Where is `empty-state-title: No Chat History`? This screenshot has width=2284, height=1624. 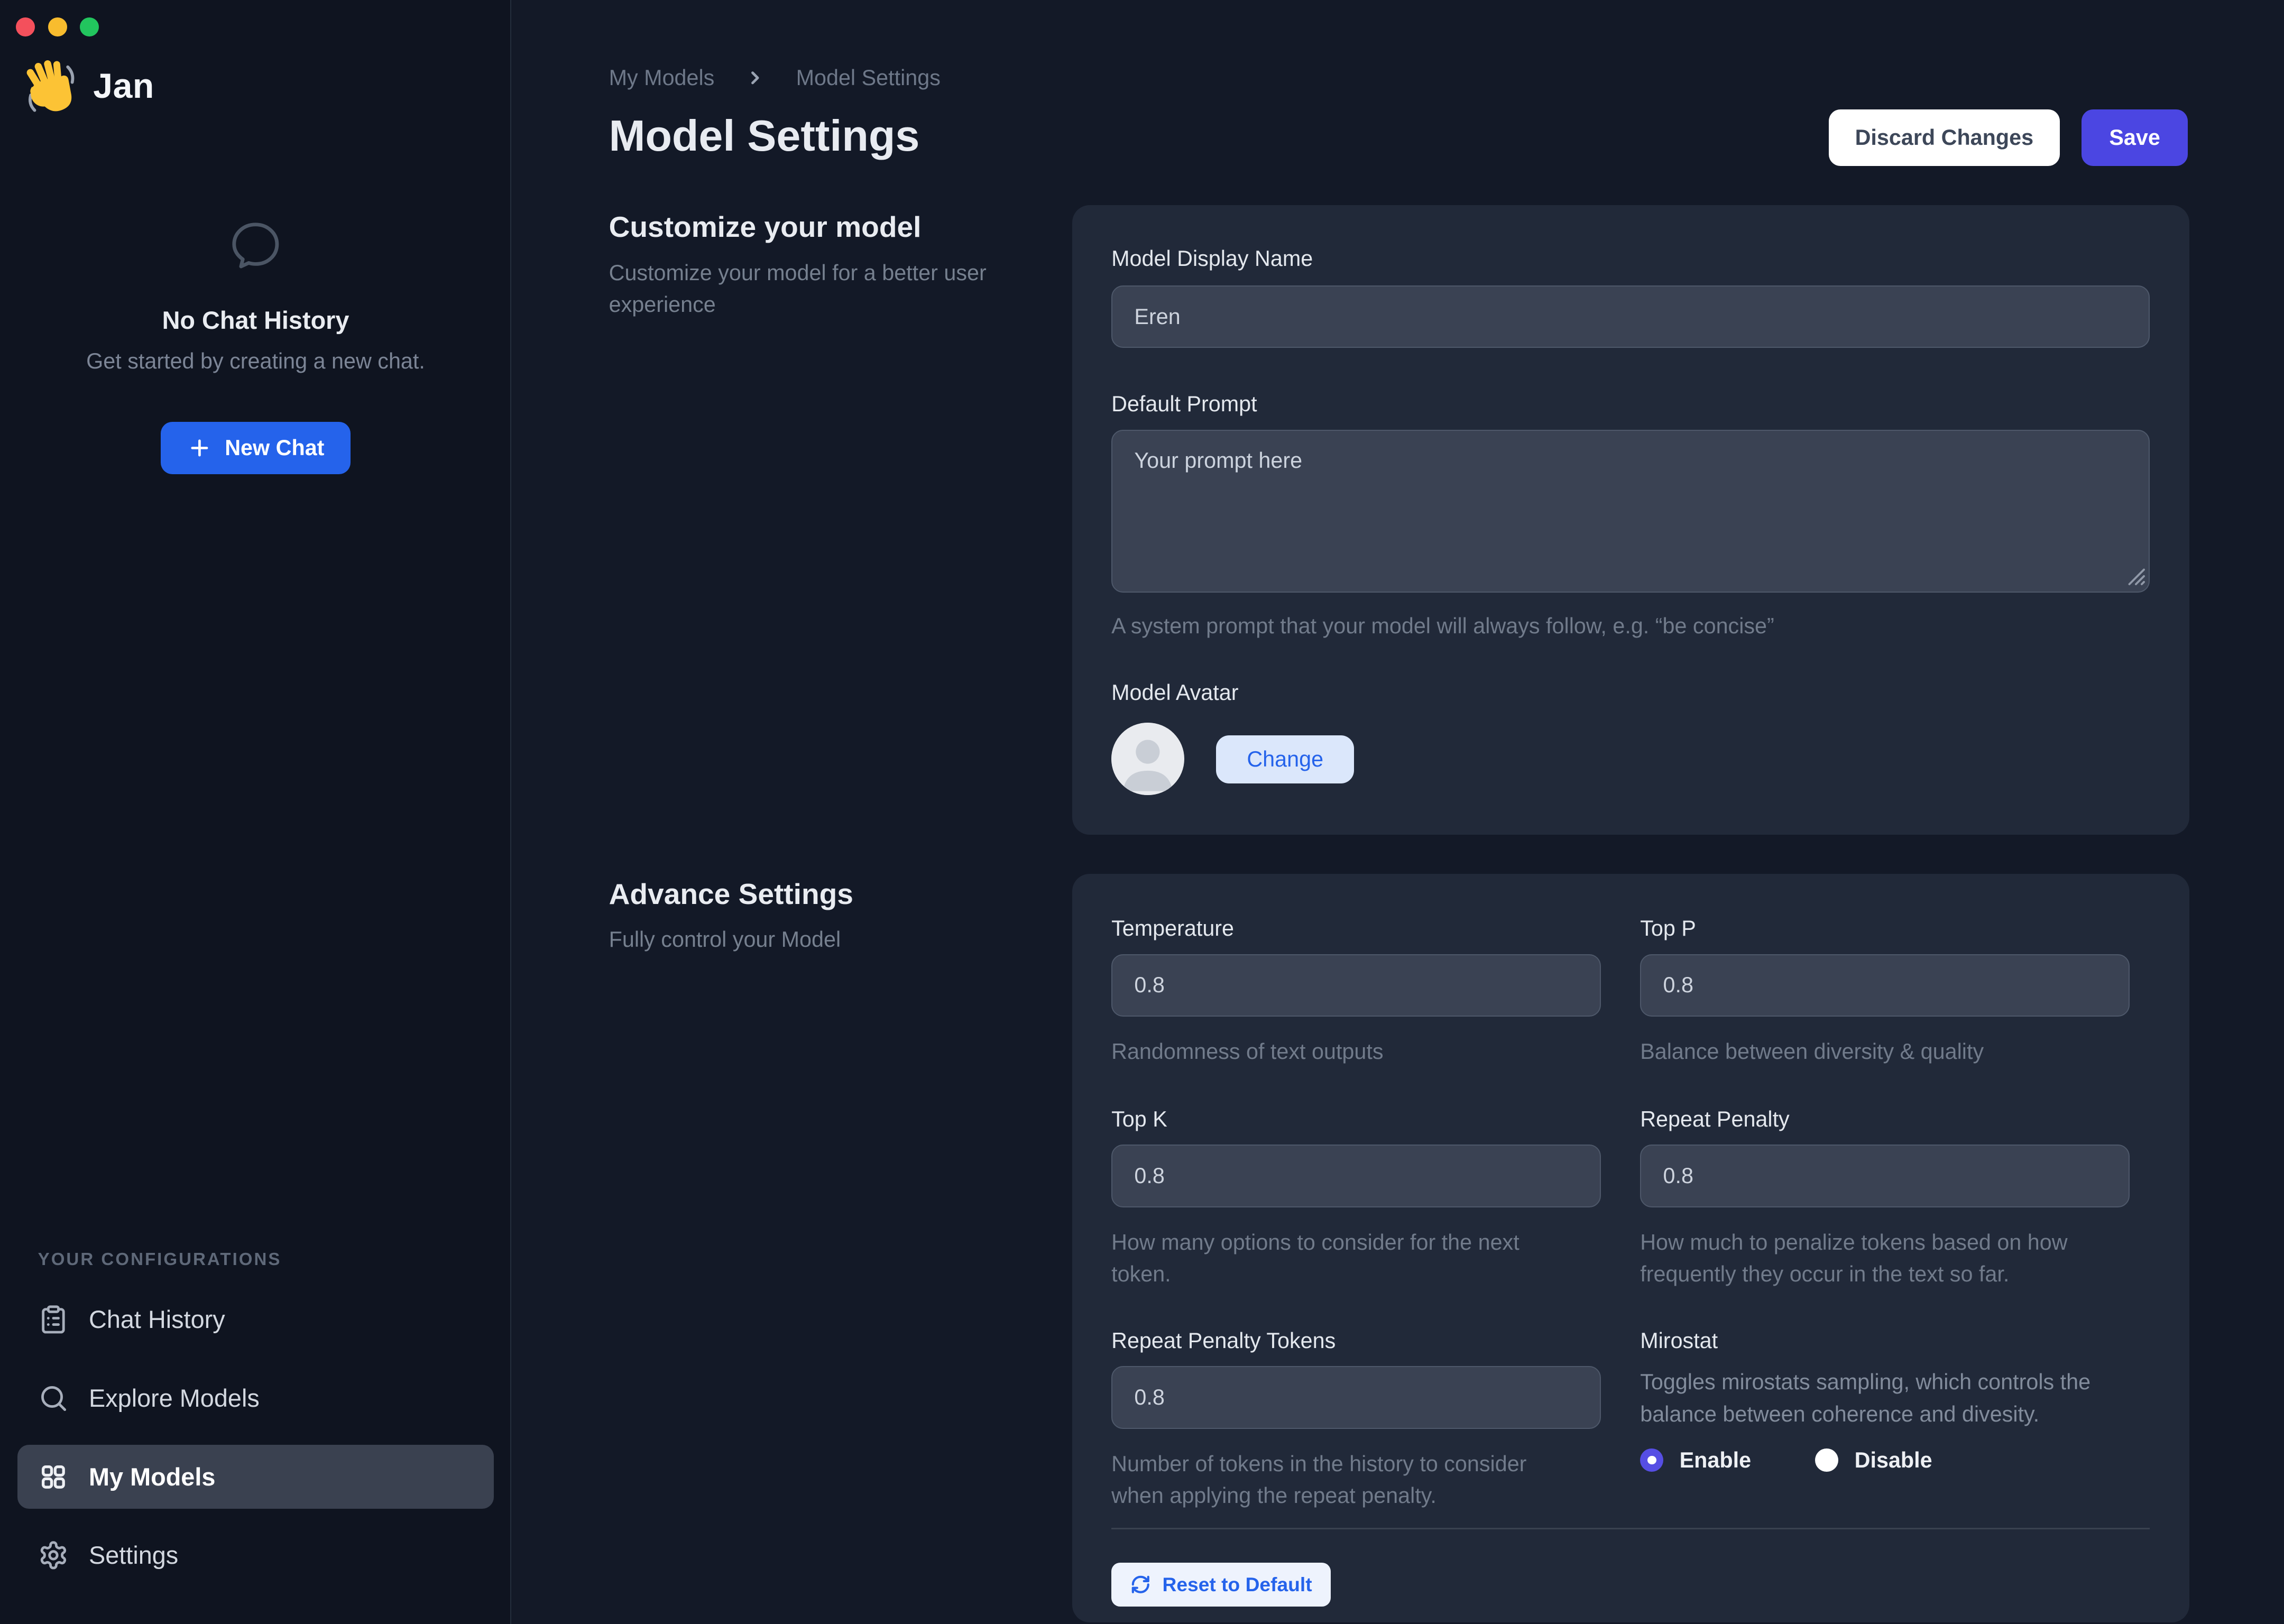
empty-state-title: No Chat History is located at coordinates (255, 320).